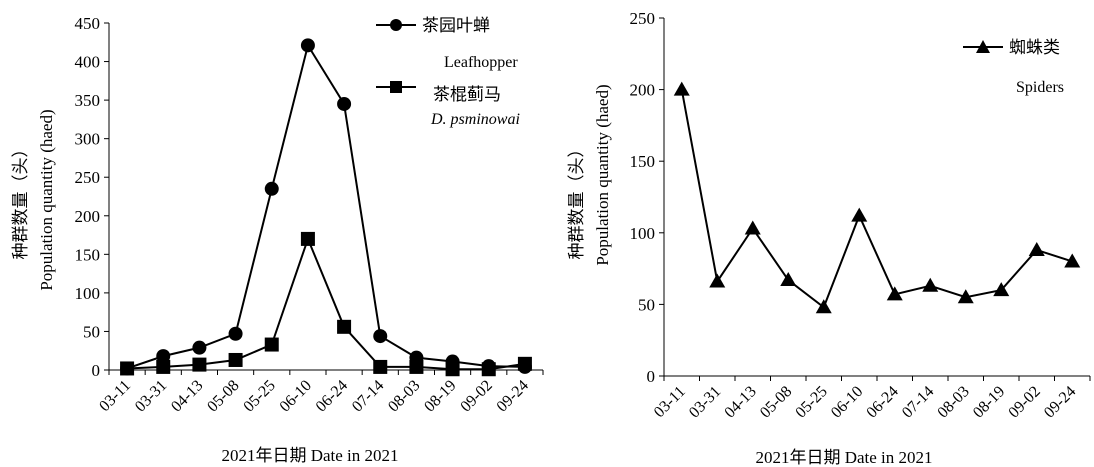  Describe the element at coordinates (88, 62) in the screenshot. I see `y-tick-label: 400` at that location.